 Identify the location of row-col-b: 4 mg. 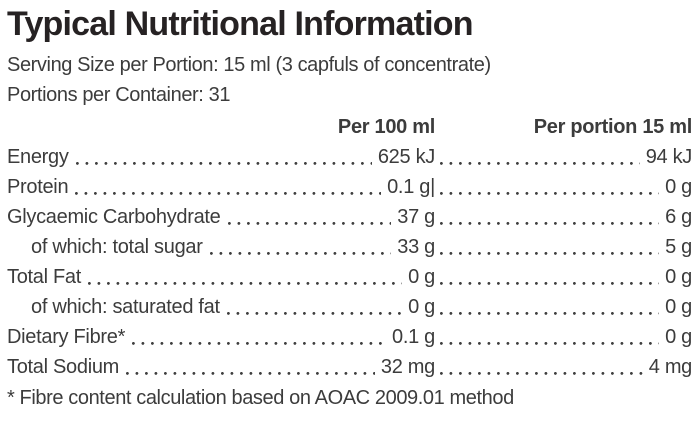
(563, 367).